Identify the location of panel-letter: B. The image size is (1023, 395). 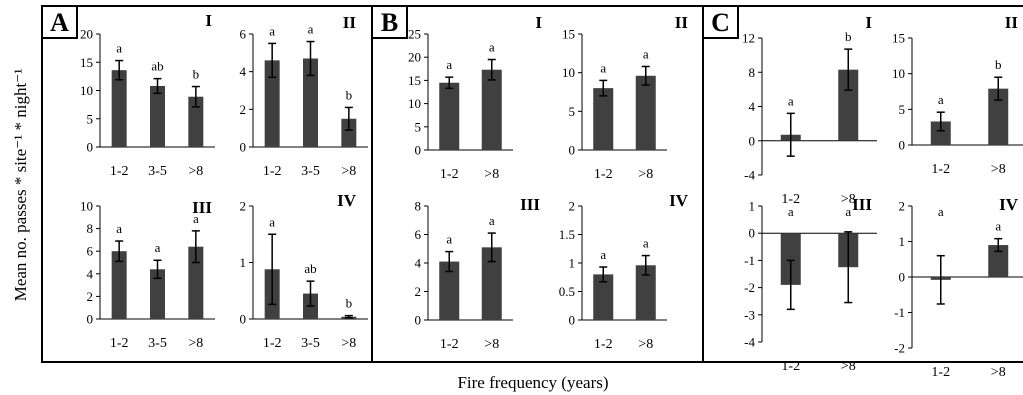
(389, 22).